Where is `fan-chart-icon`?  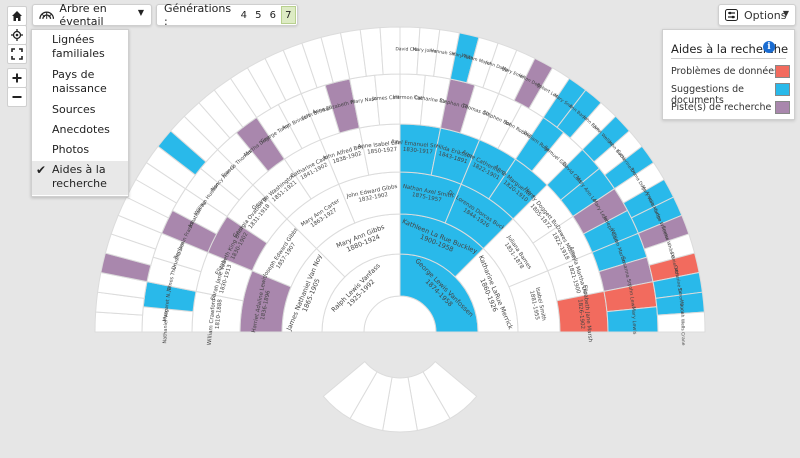
fan-chart-icon is located at coordinates (47, 15).